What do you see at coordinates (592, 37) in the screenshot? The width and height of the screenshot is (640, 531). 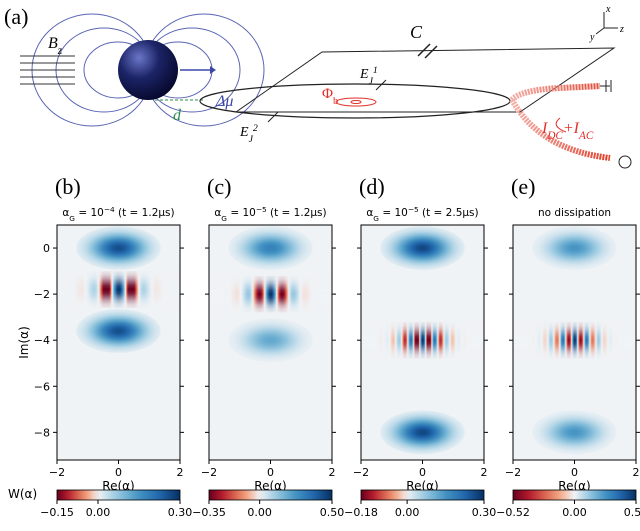 I see `axis-label: y` at bounding box center [592, 37].